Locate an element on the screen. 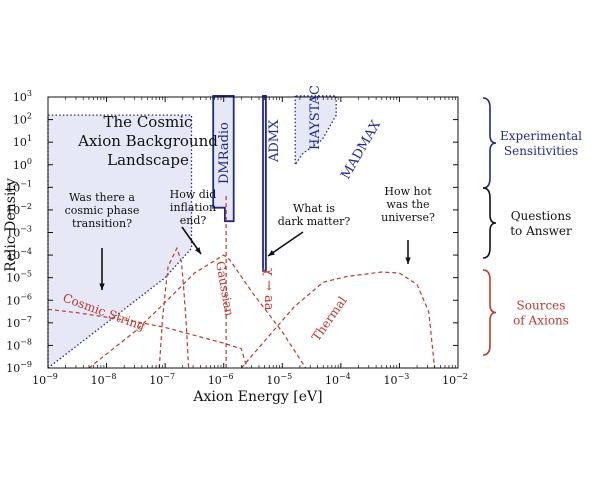 This screenshot has height=500, width=600. bracket-1-label-line: Sensitivities is located at coordinates (541, 151).